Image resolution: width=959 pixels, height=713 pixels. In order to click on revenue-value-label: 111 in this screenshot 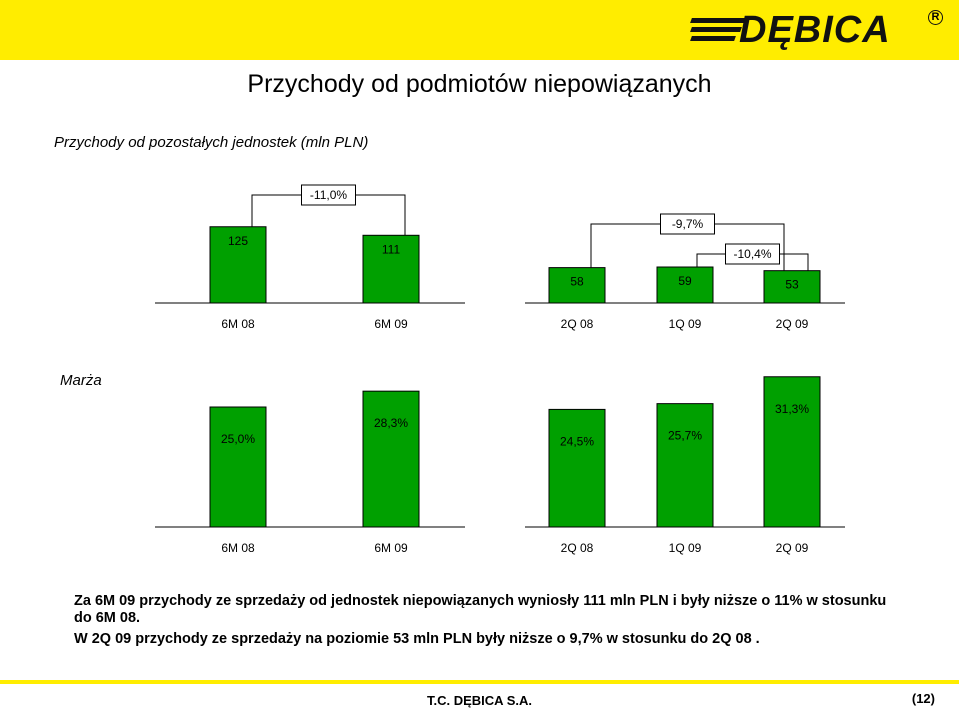, I will do `click(391, 249)`.